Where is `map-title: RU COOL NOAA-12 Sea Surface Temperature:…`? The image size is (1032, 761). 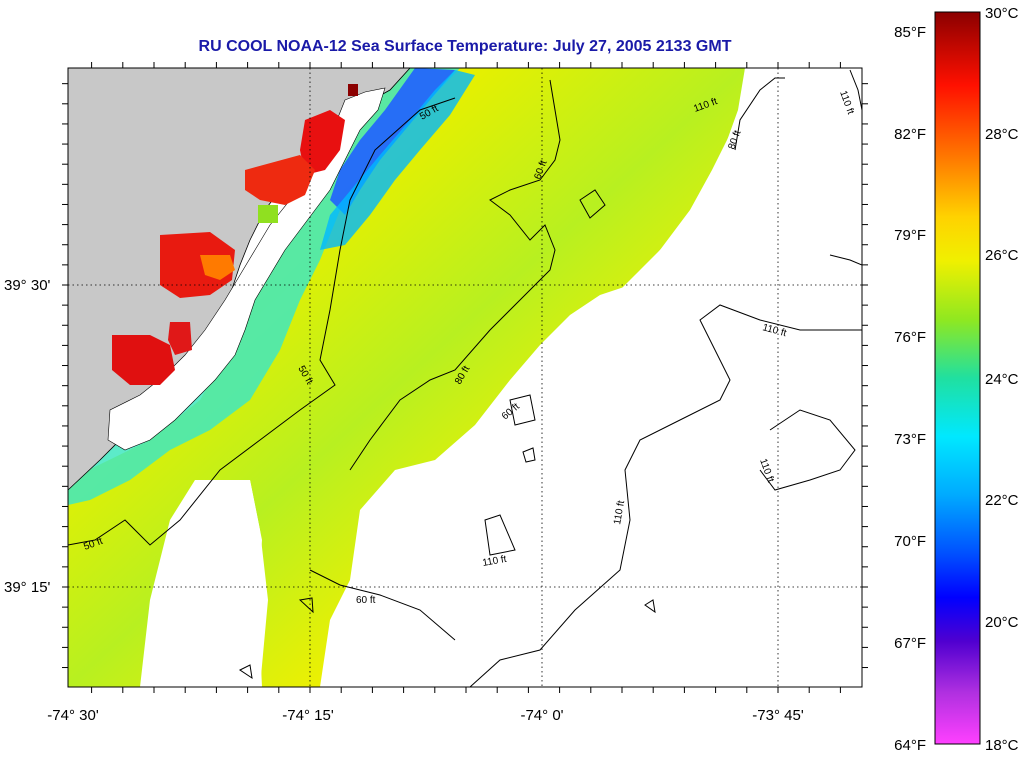
map-title: RU COOL NOAA-12 Sea Surface Temperature:… is located at coordinates (465, 46).